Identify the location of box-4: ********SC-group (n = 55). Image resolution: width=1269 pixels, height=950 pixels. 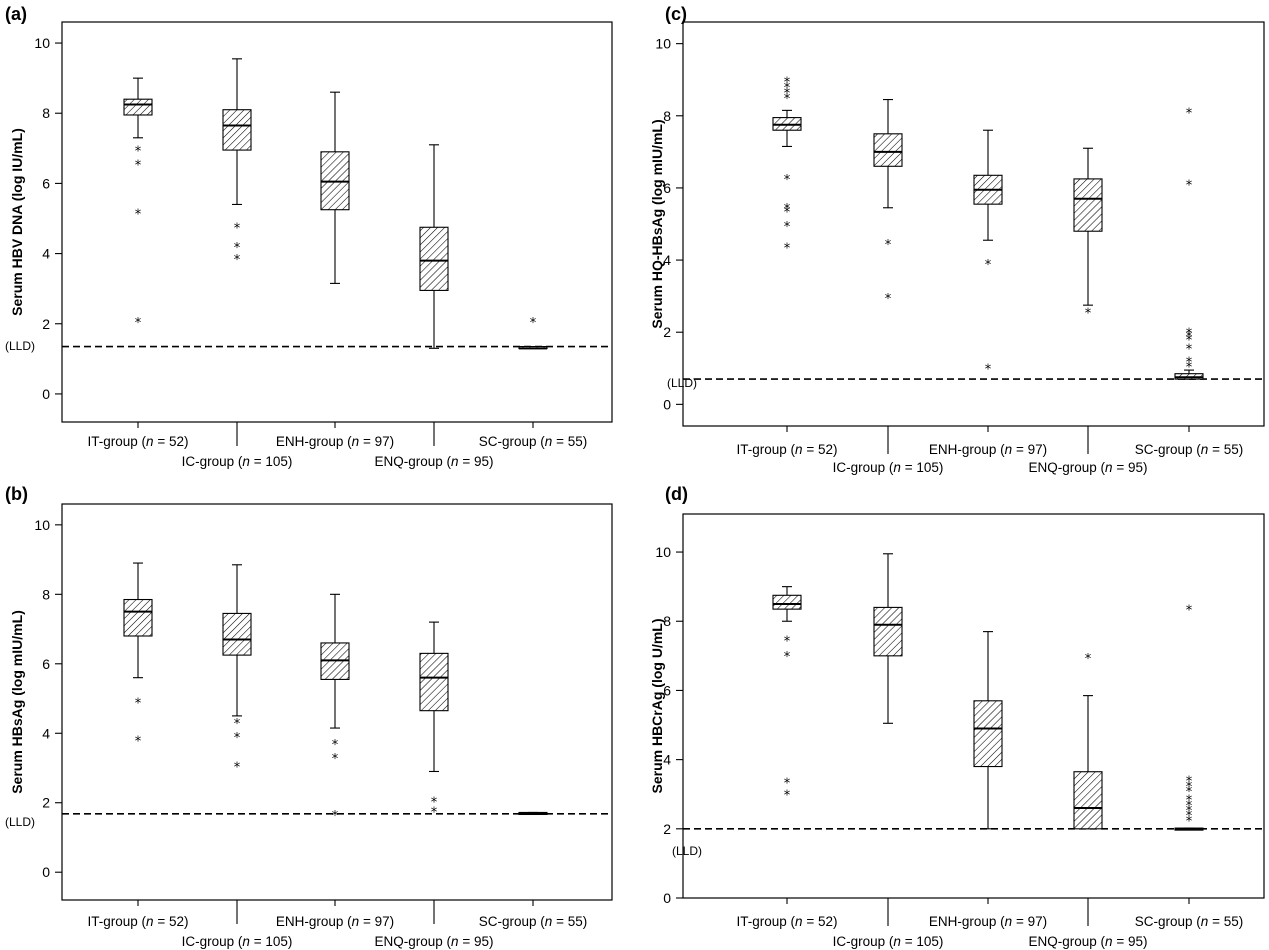
(1189, 281).